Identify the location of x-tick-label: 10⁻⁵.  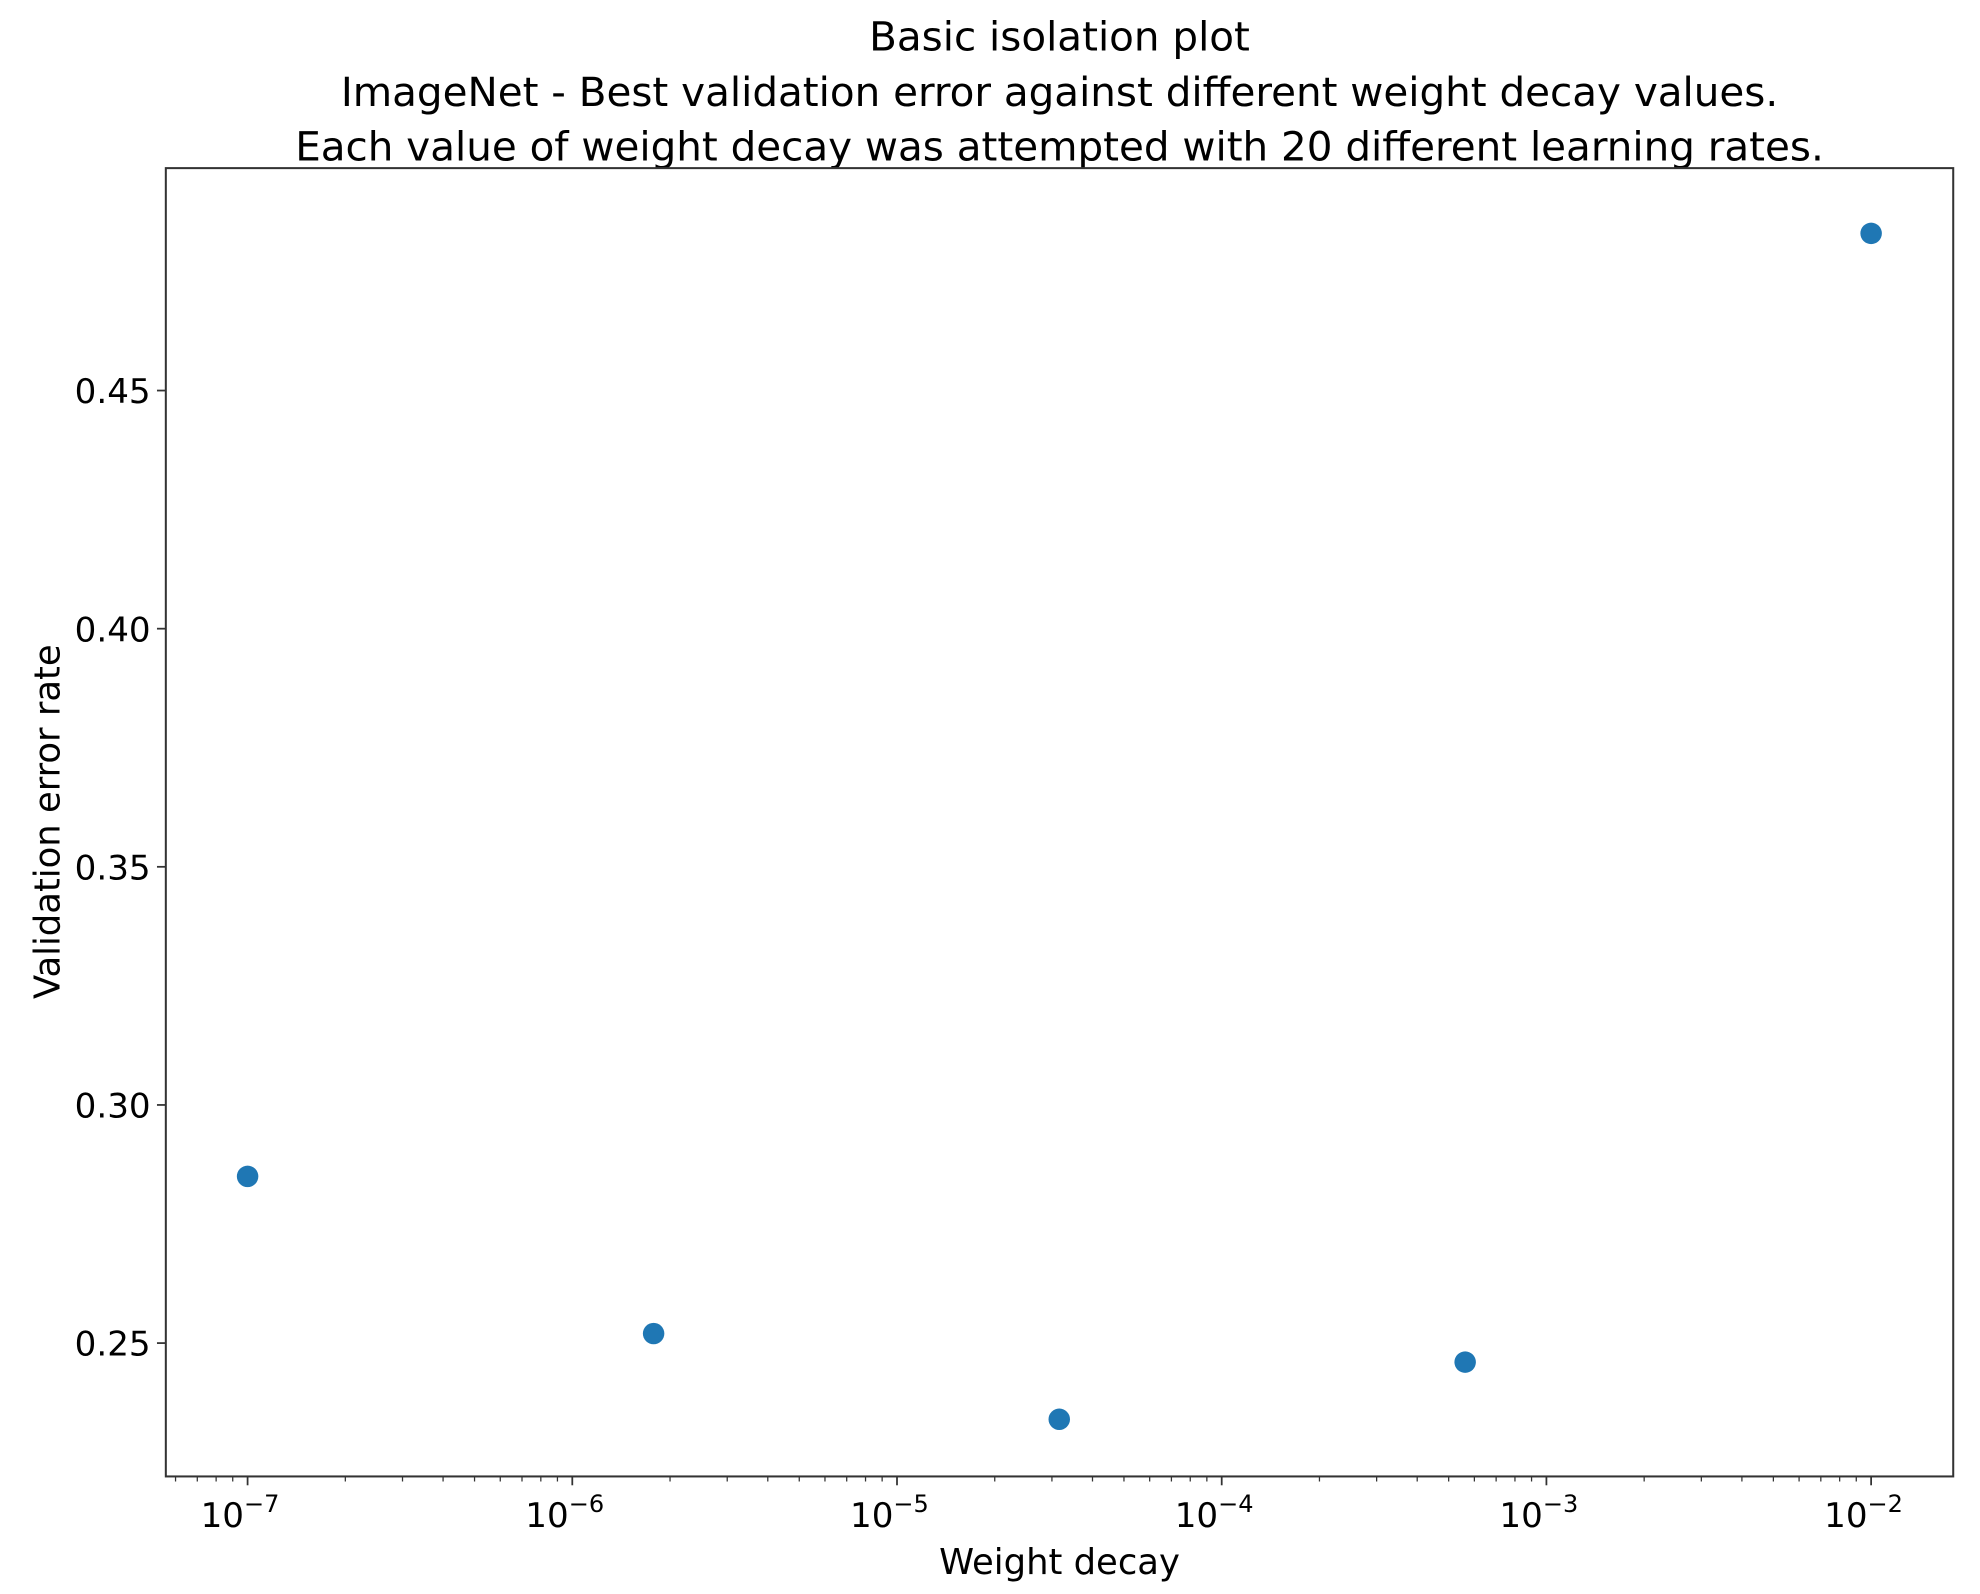
(889, 1513).